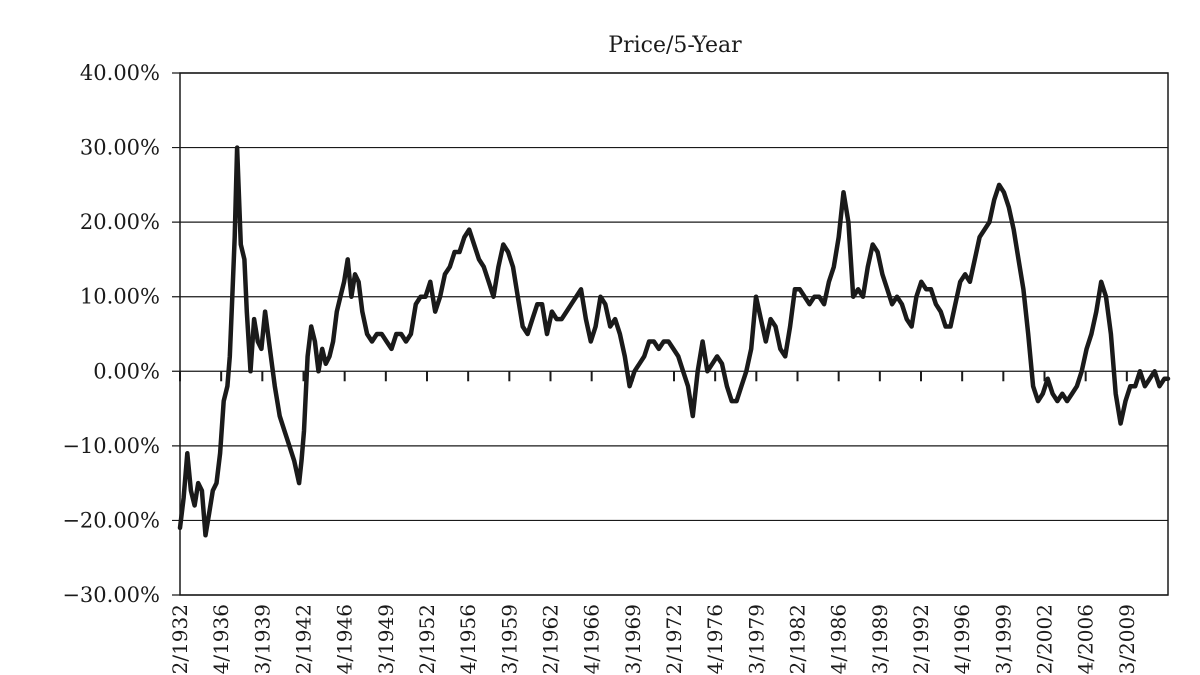  What do you see at coordinates (509, 639) in the screenshot?
I see `x-tick-label: 3/1959` at bounding box center [509, 639].